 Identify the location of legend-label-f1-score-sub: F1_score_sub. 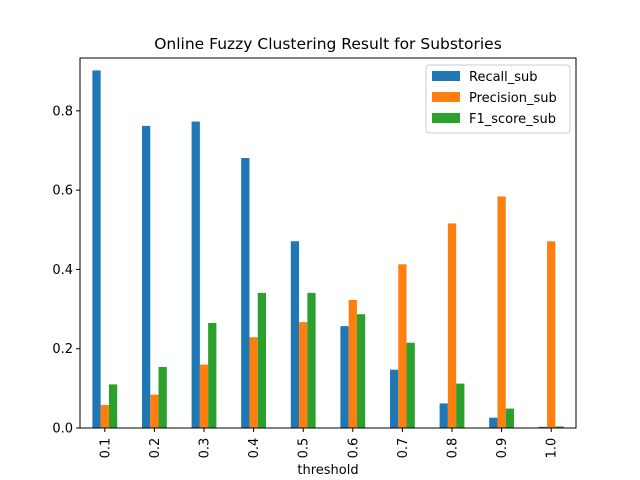
(512, 119).